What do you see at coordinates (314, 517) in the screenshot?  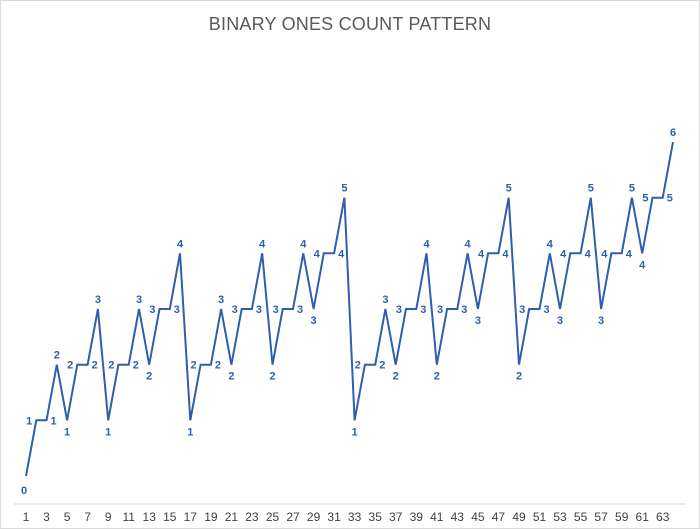 I see `x-tick-label: 29` at bounding box center [314, 517].